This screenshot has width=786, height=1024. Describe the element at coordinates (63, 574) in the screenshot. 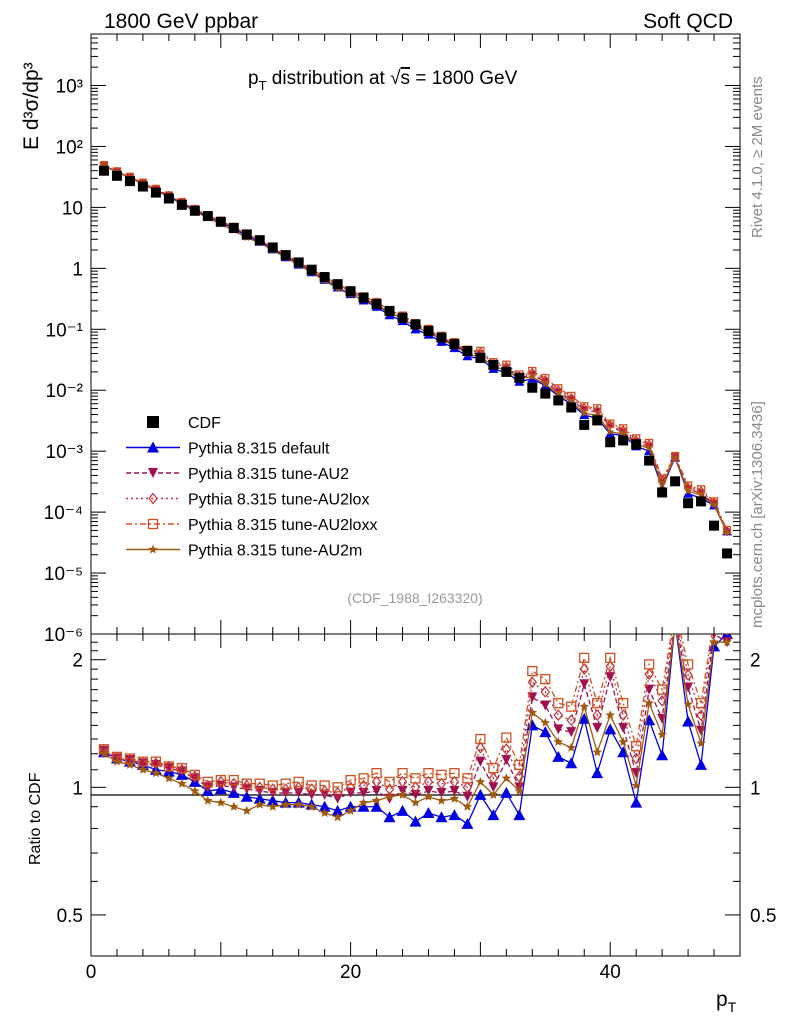

I see `y-tick-label-main: 10⁻⁵` at that location.